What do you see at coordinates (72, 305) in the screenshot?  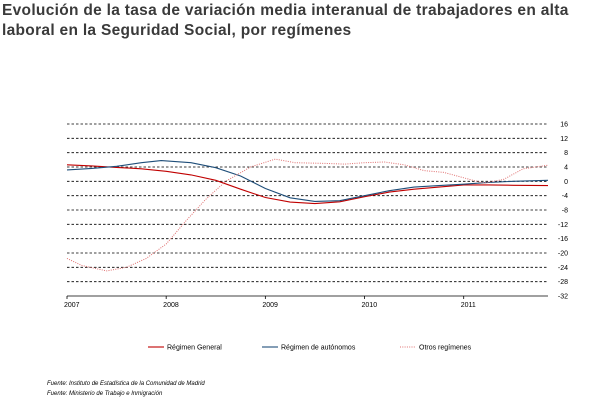 I see `x-tick-label: 2007` at bounding box center [72, 305].